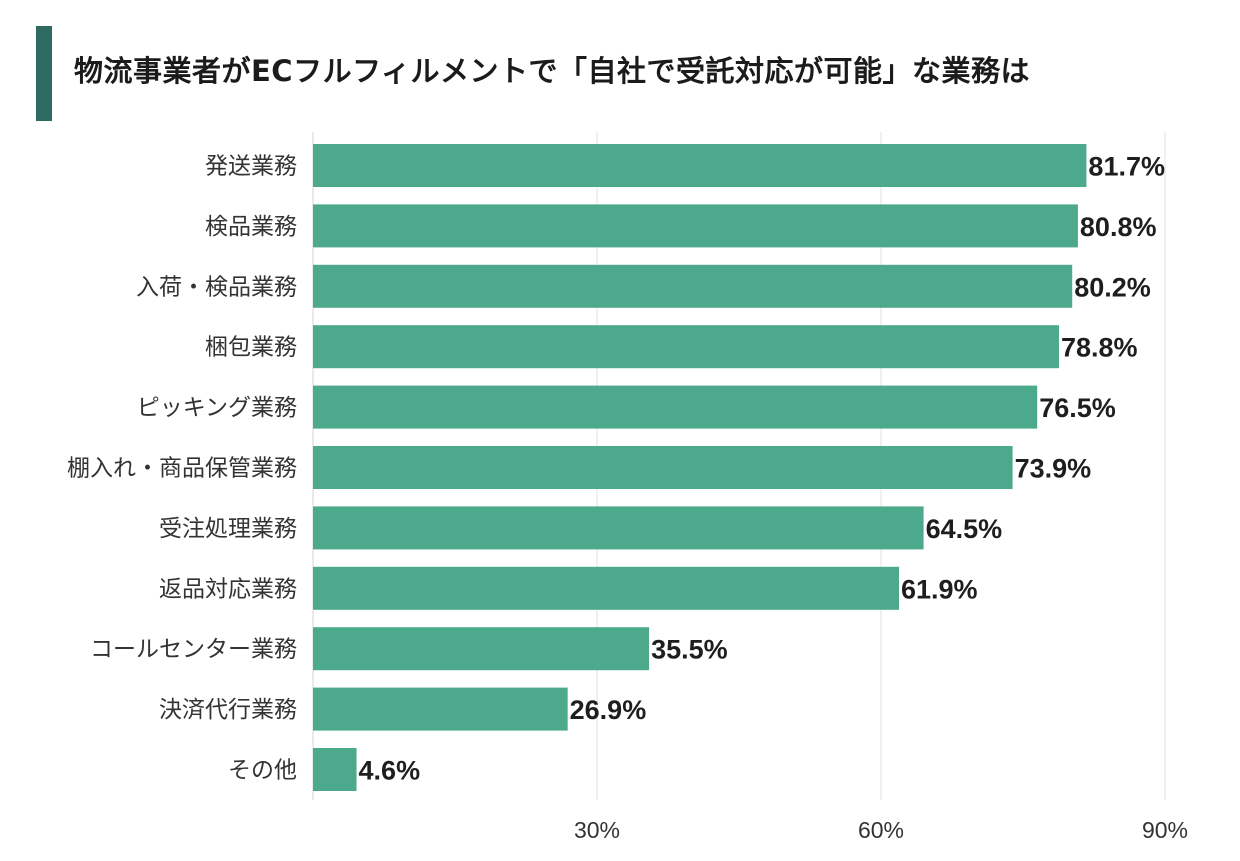 The height and width of the screenshot is (861, 1240). Describe the element at coordinates (939, 589) in the screenshot. I see `value-label: 61.9%` at that location.